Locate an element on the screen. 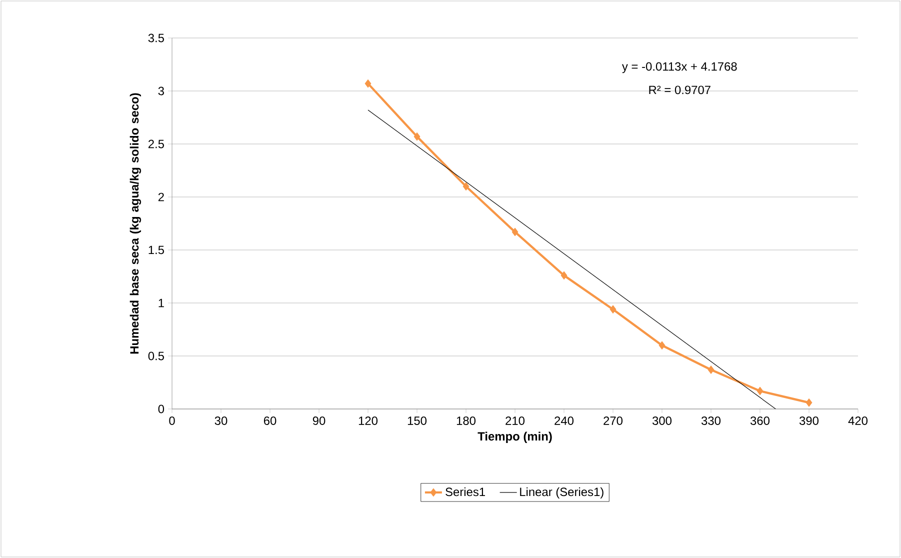 Image resolution: width=901 pixels, height=558 pixels. x-tick-label: 300 is located at coordinates (662, 420).